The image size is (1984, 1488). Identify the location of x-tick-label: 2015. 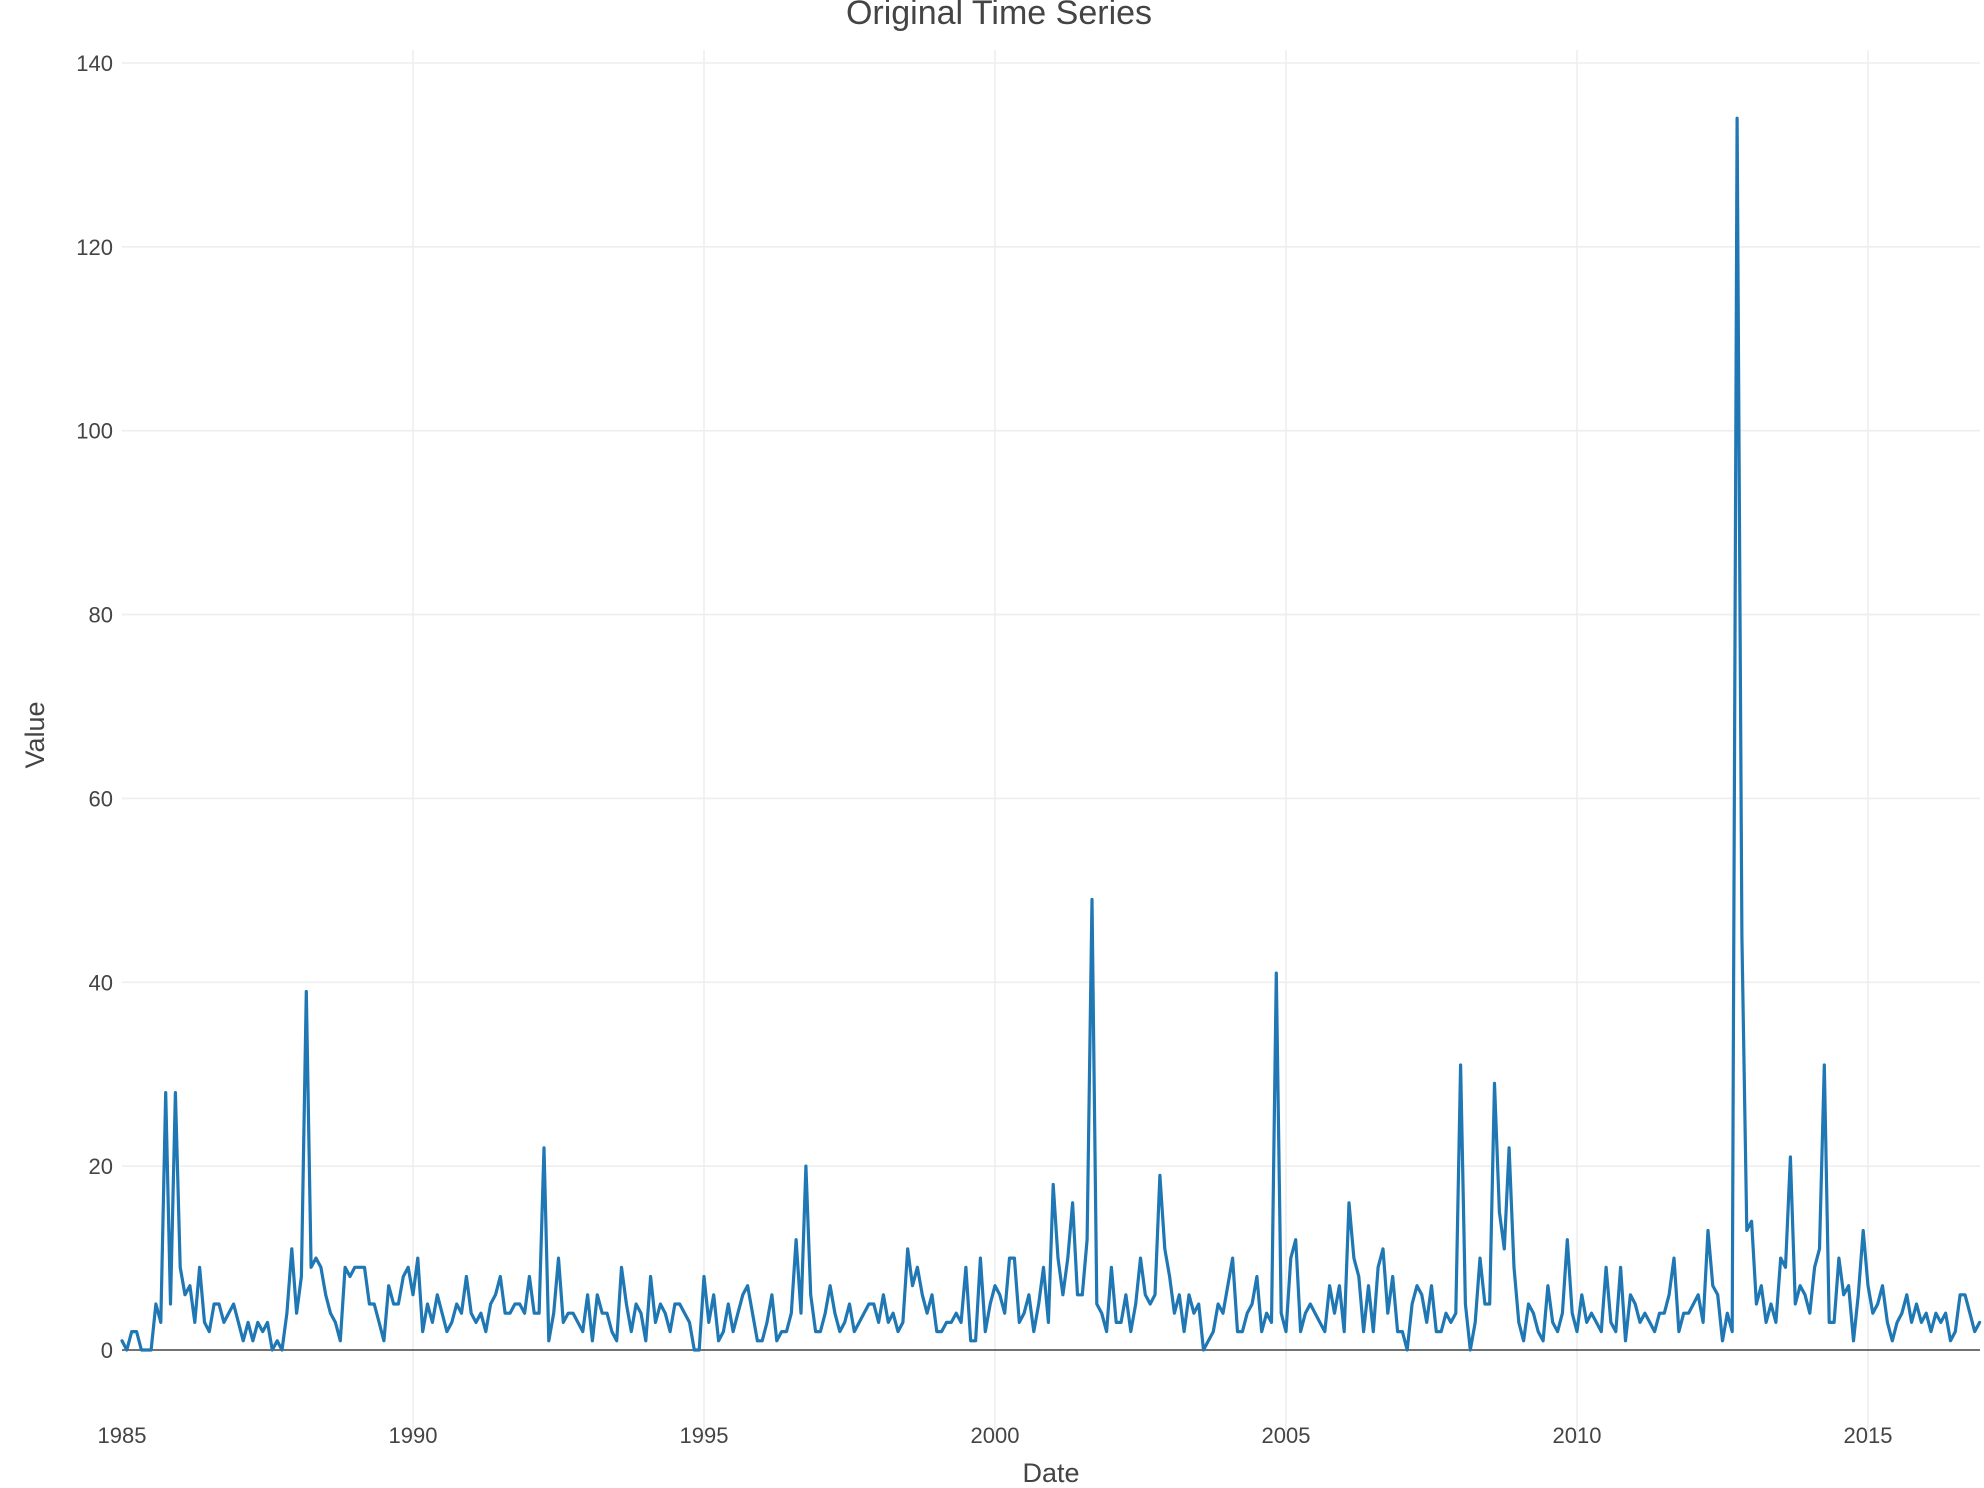
(1868, 1435).